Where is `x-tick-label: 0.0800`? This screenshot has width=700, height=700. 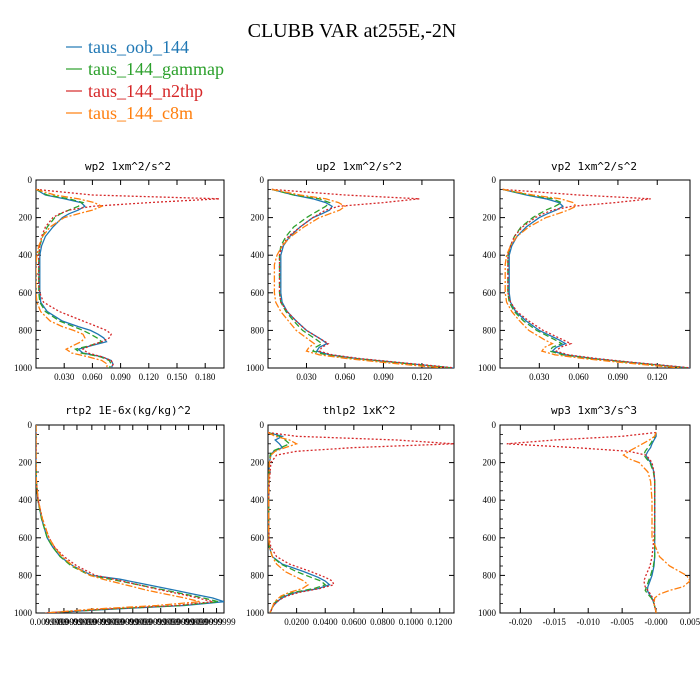
x-tick-label: 0.0800 is located at coordinates (382, 622).